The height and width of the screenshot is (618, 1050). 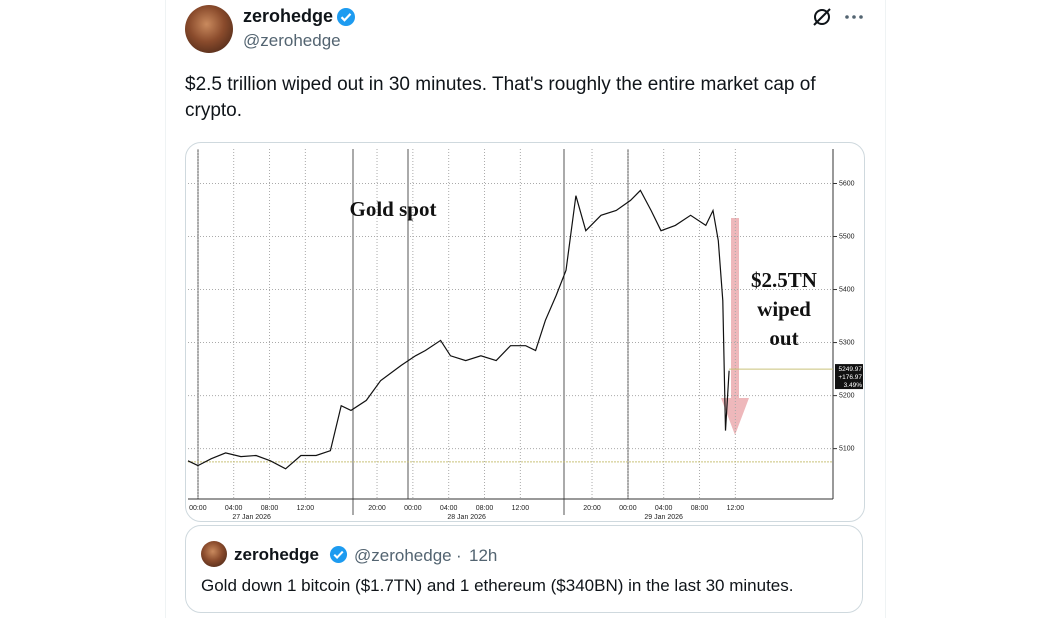 I want to click on price-label: 5249.97, so click(x=851, y=369).